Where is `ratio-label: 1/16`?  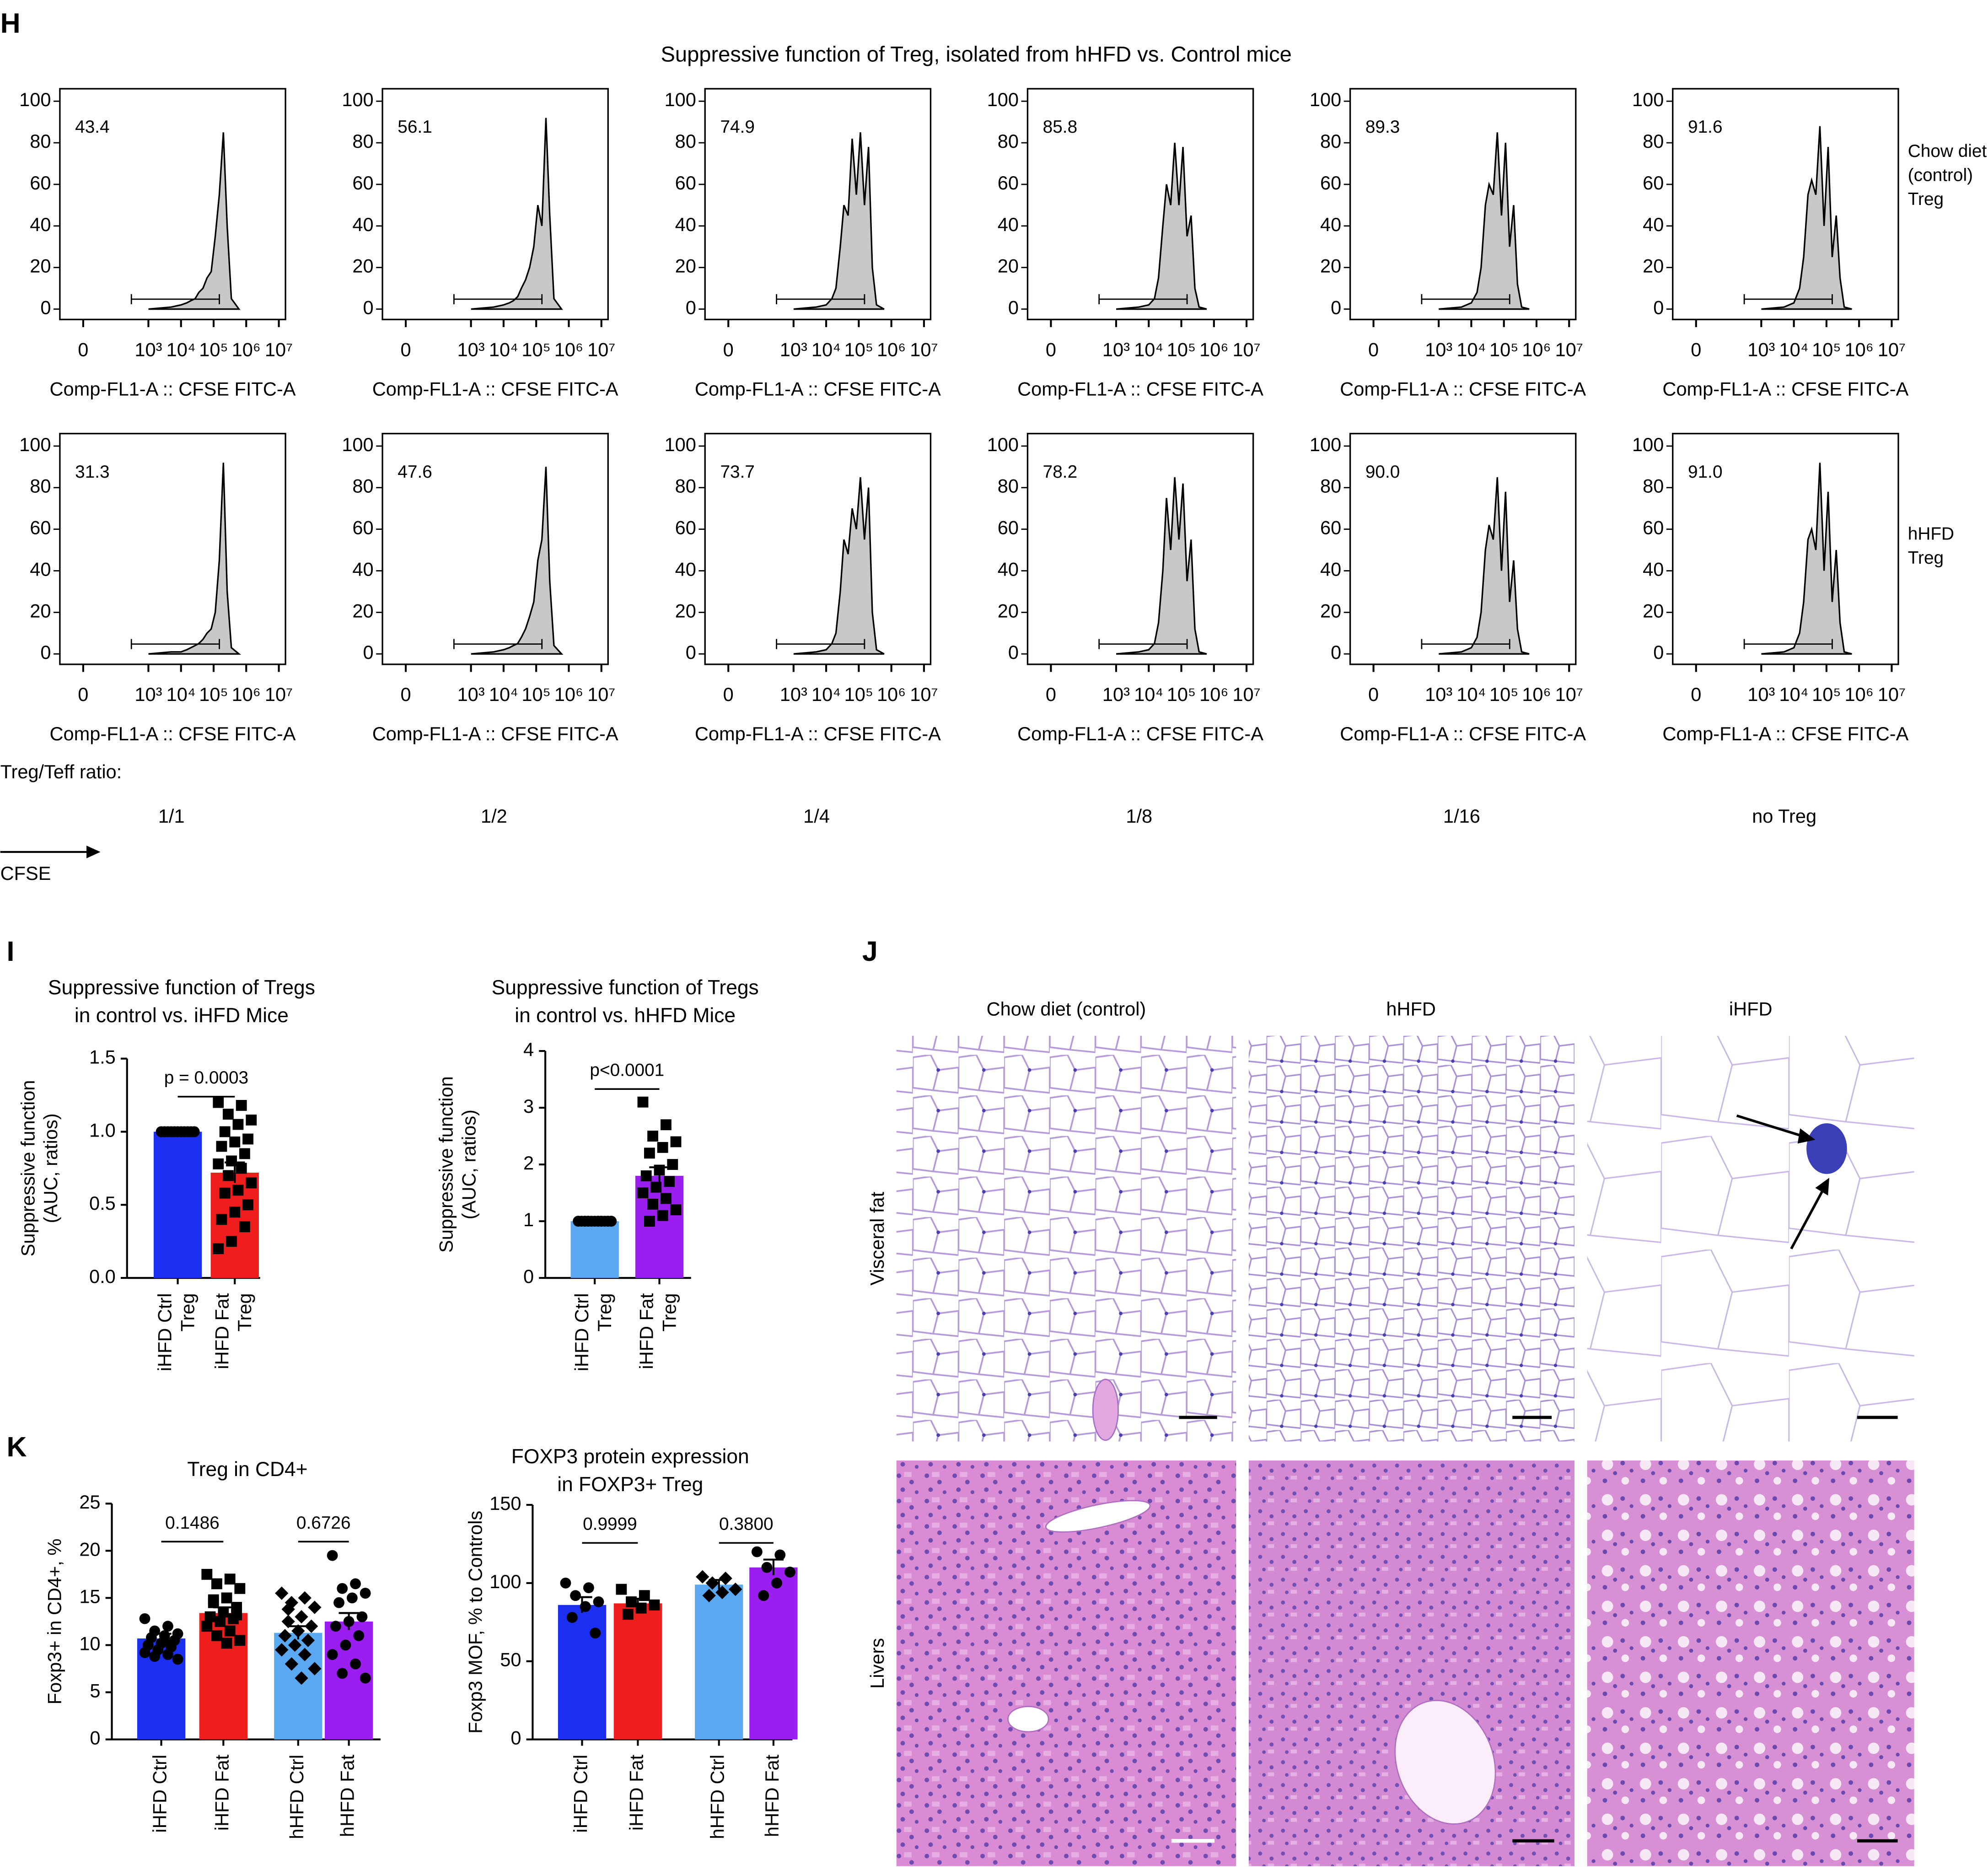 ratio-label: 1/16 is located at coordinates (1461, 816).